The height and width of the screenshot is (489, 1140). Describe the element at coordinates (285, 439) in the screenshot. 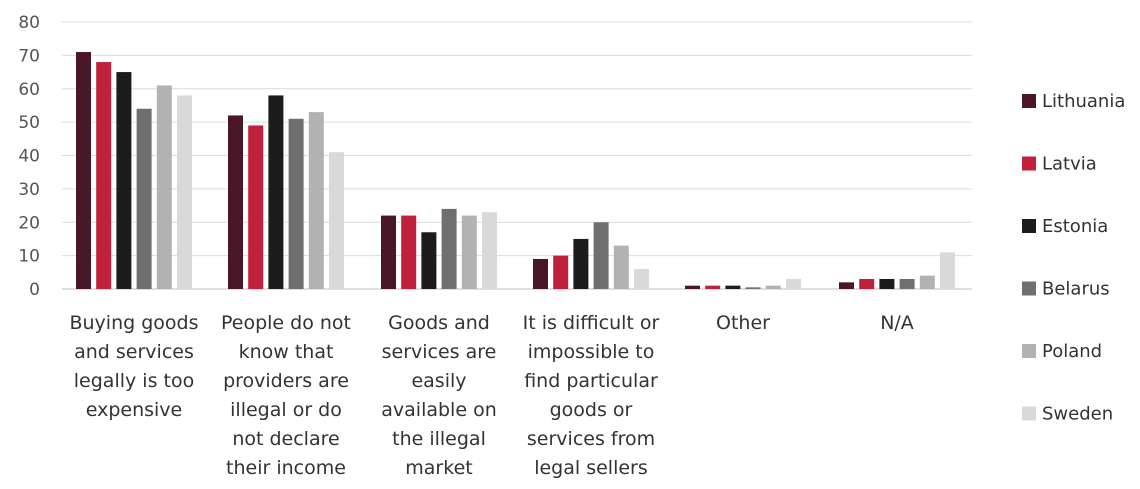

I see `x-category-label: not declare` at that location.